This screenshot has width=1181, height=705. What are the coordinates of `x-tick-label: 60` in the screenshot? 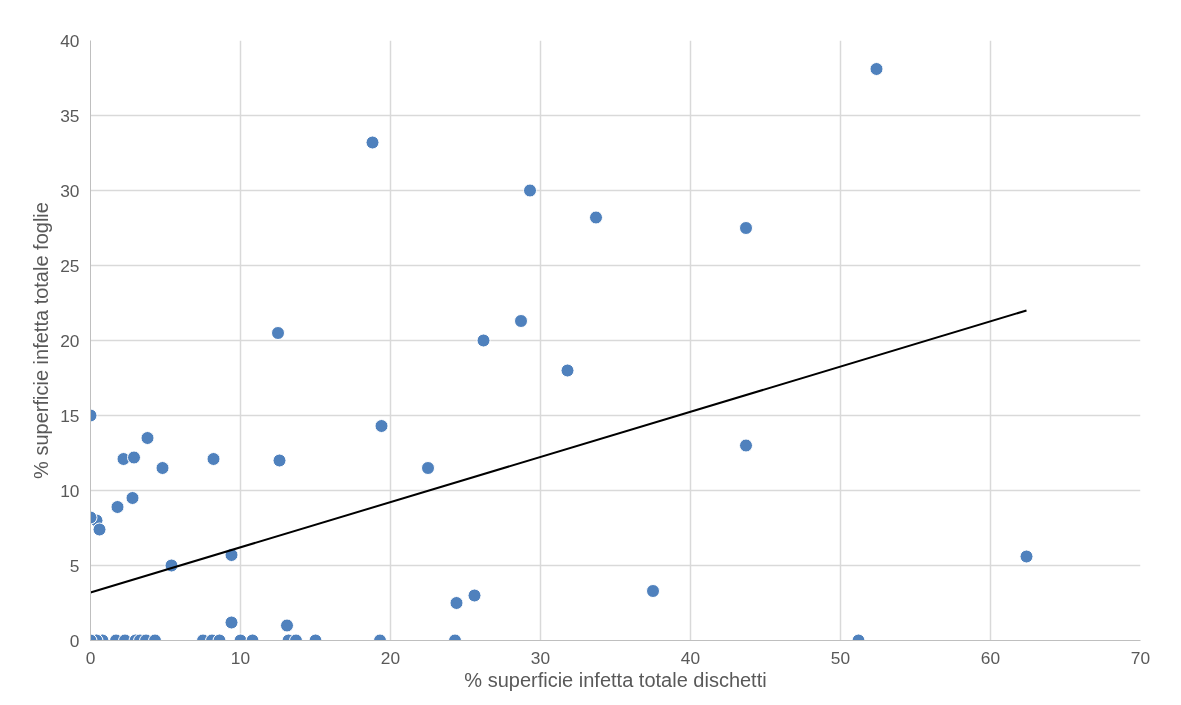 It's located at (990, 657).